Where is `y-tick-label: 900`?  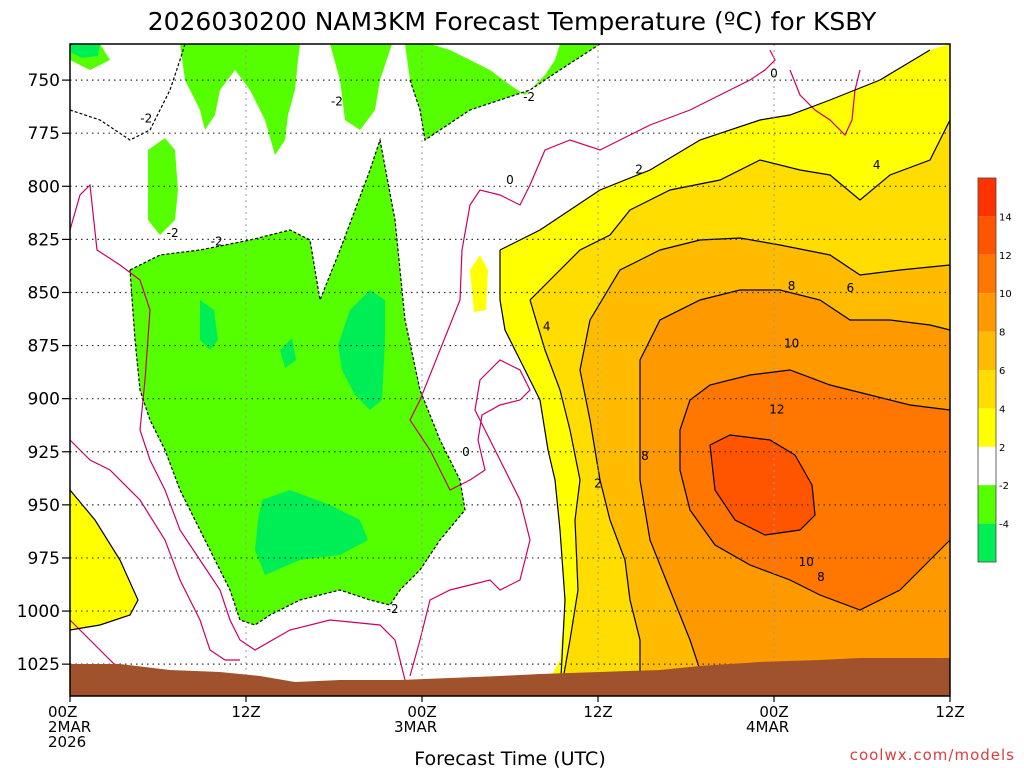
y-tick-label: 900 is located at coordinates (44, 400).